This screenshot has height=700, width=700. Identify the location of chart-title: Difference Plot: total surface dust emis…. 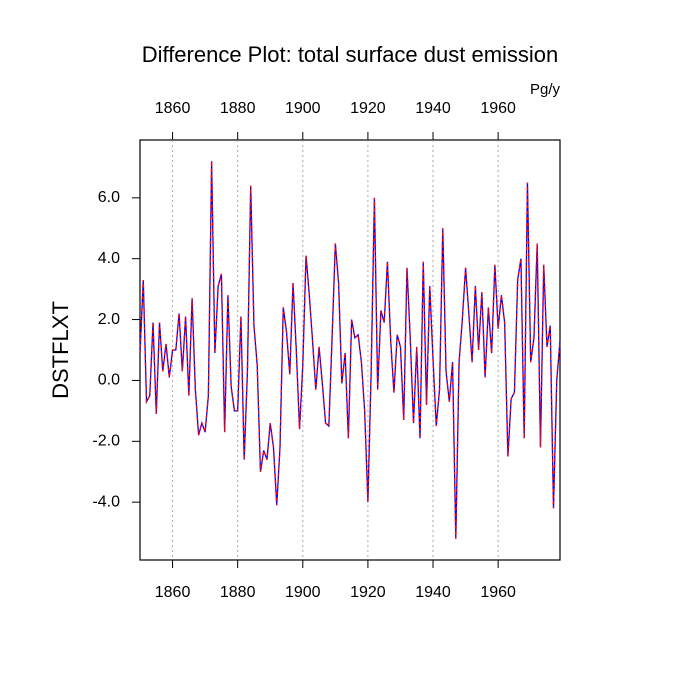
(350, 54).